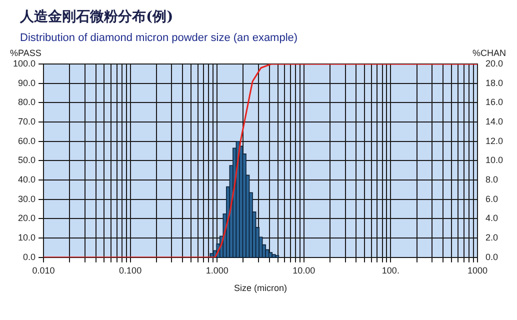  What do you see at coordinates (27, 199) in the screenshot?
I see `y-tick-label: 30.0` at bounding box center [27, 199].